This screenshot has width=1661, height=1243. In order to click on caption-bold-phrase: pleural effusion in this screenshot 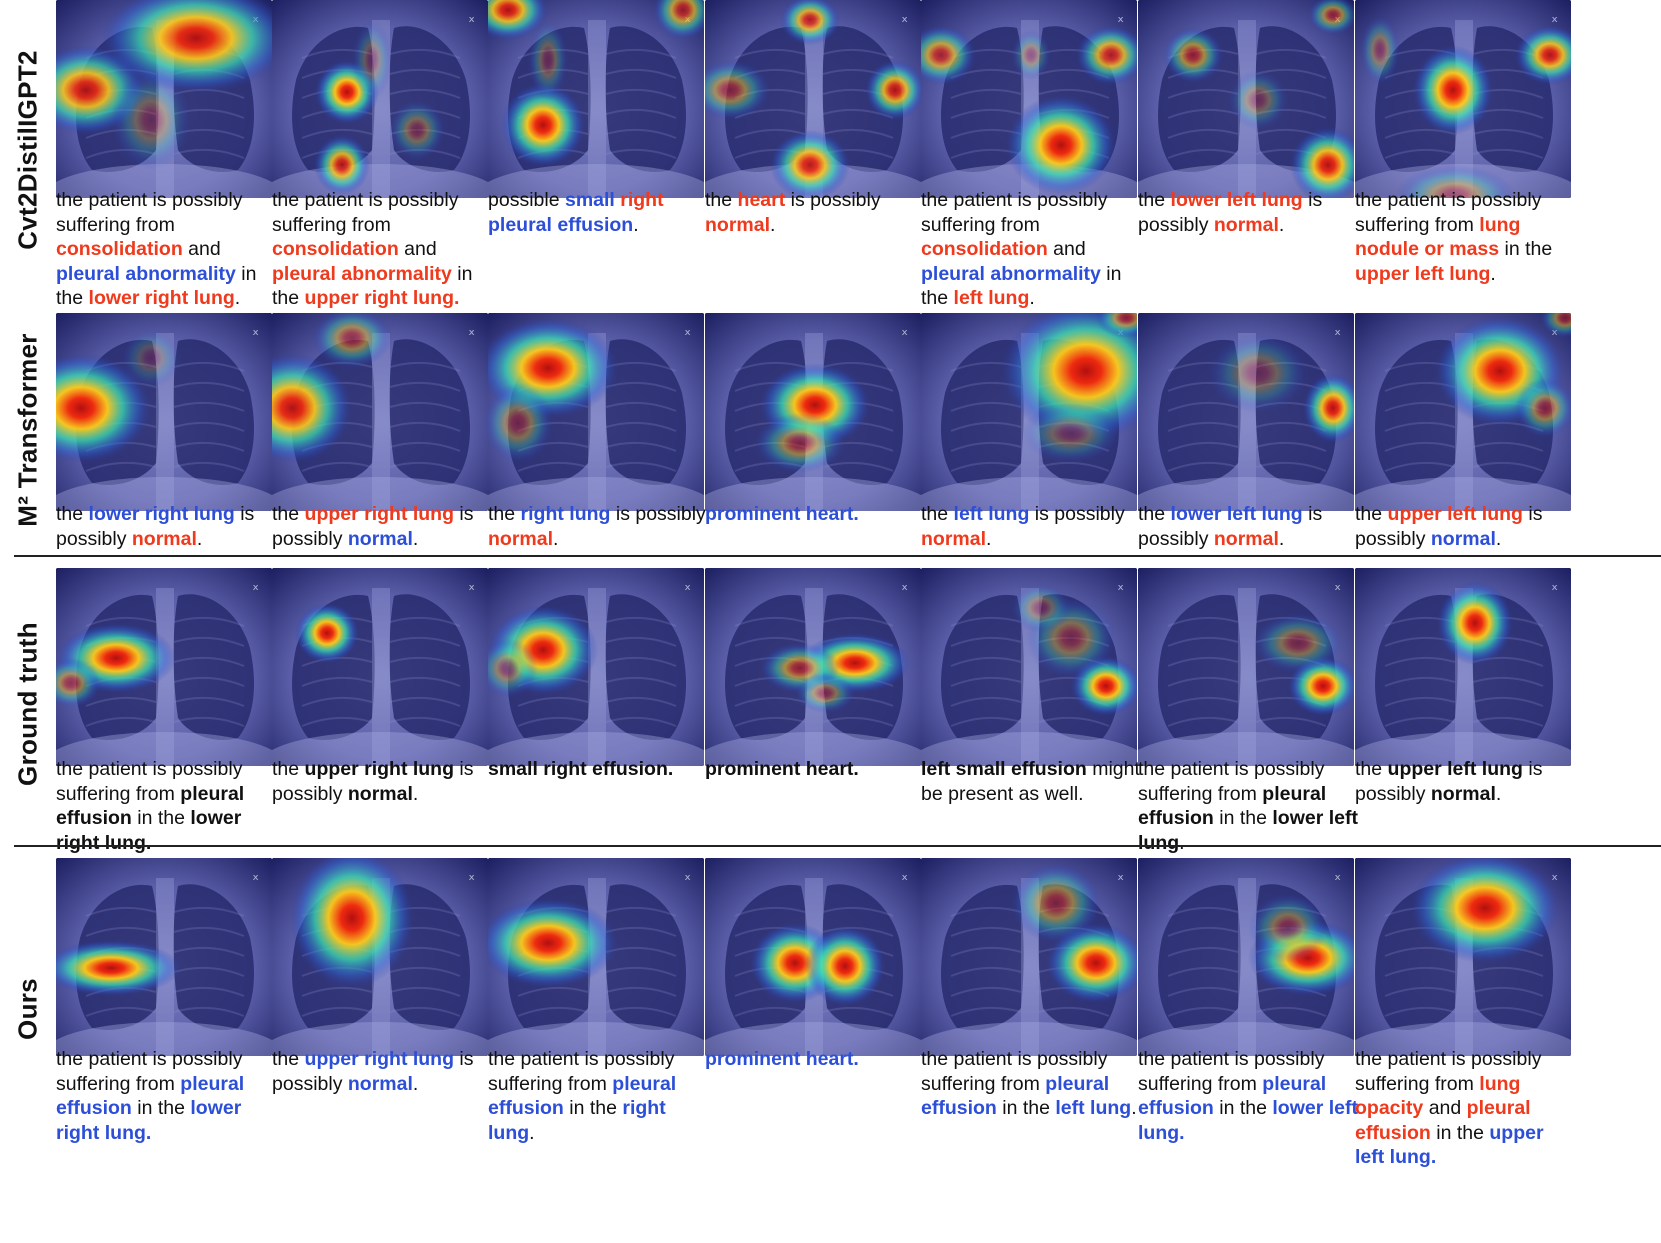, I will do `click(150, 806)`.